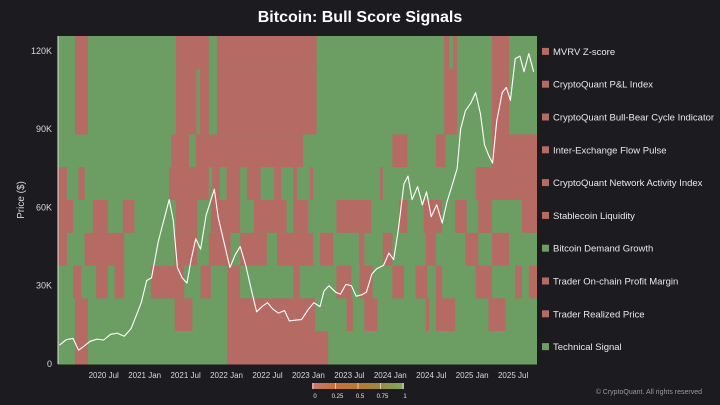 Image resolution: width=720 pixels, height=405 pixels. Describe the element at coordinates (405, 397) in the screenshot. I see `colorbar-tick-label: 1` at that location.